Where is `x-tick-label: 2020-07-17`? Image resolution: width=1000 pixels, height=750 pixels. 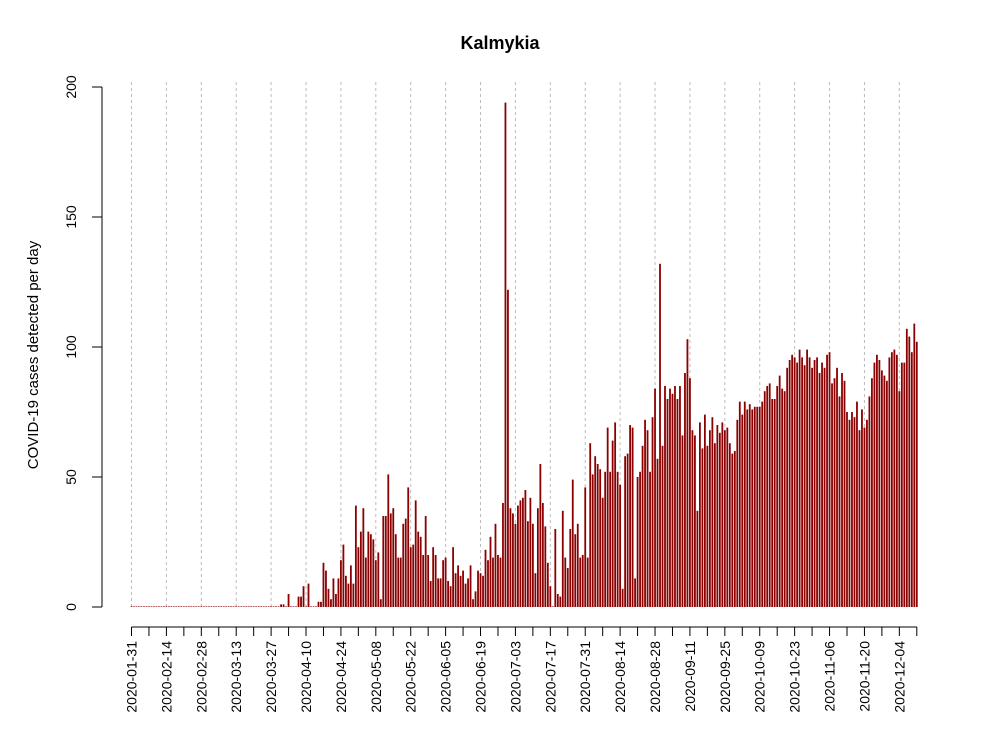 x-tick-label: 2020-07-17 is located at coordinates (550, 677).